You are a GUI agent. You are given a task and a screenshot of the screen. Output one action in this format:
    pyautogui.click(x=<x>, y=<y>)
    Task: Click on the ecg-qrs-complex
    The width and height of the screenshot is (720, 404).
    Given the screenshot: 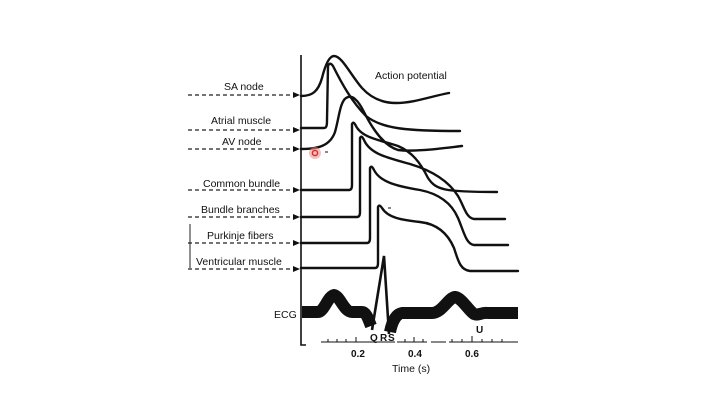 What is the action you would take?
    pyautogui.click(x=380, y=295)
    